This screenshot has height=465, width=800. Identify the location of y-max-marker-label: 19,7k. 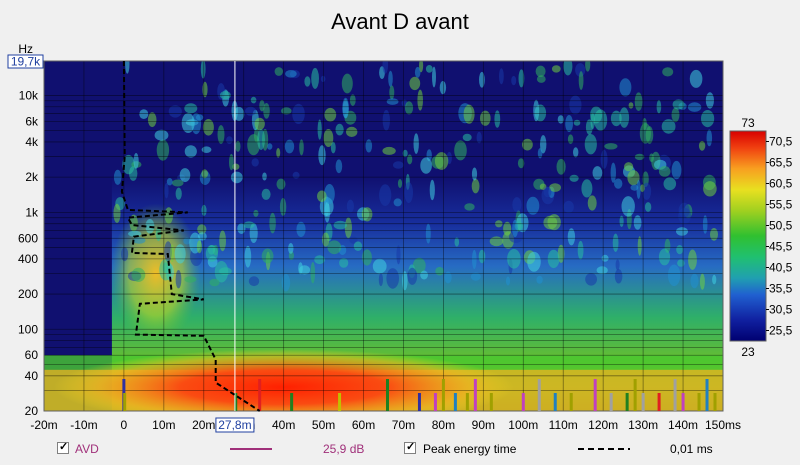
(26, 62).